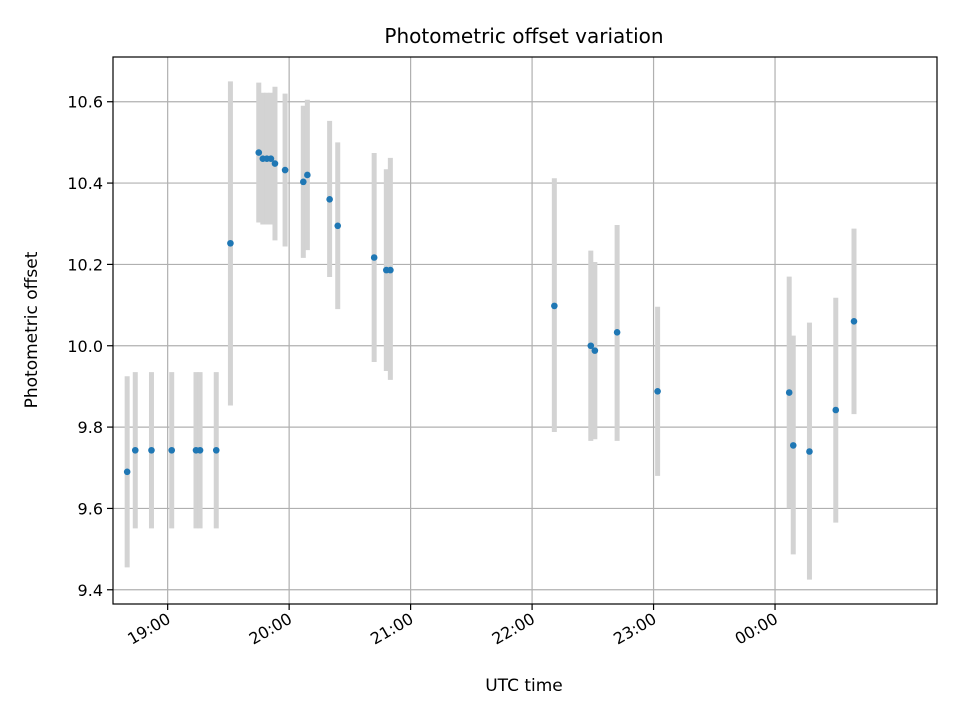 Image resolution: width=960 pixels, height=720 pixels. I want to click on y-tick-label: 10.2, so click(85, 264).